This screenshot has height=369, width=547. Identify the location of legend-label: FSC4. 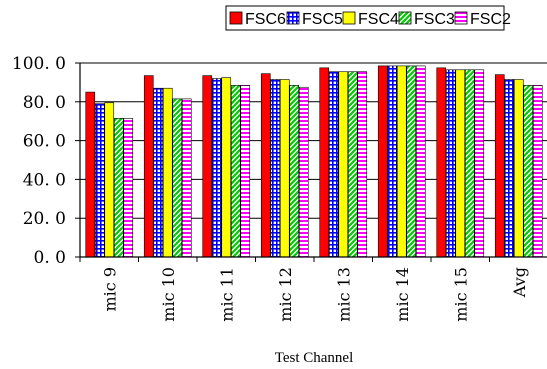
(378, 19).